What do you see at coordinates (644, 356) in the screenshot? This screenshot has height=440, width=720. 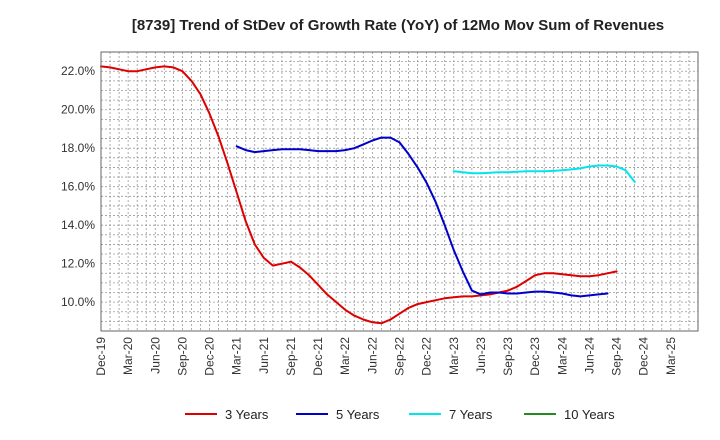 I see `x-tick-label: Dec-24` at bounding box center [644, 356].